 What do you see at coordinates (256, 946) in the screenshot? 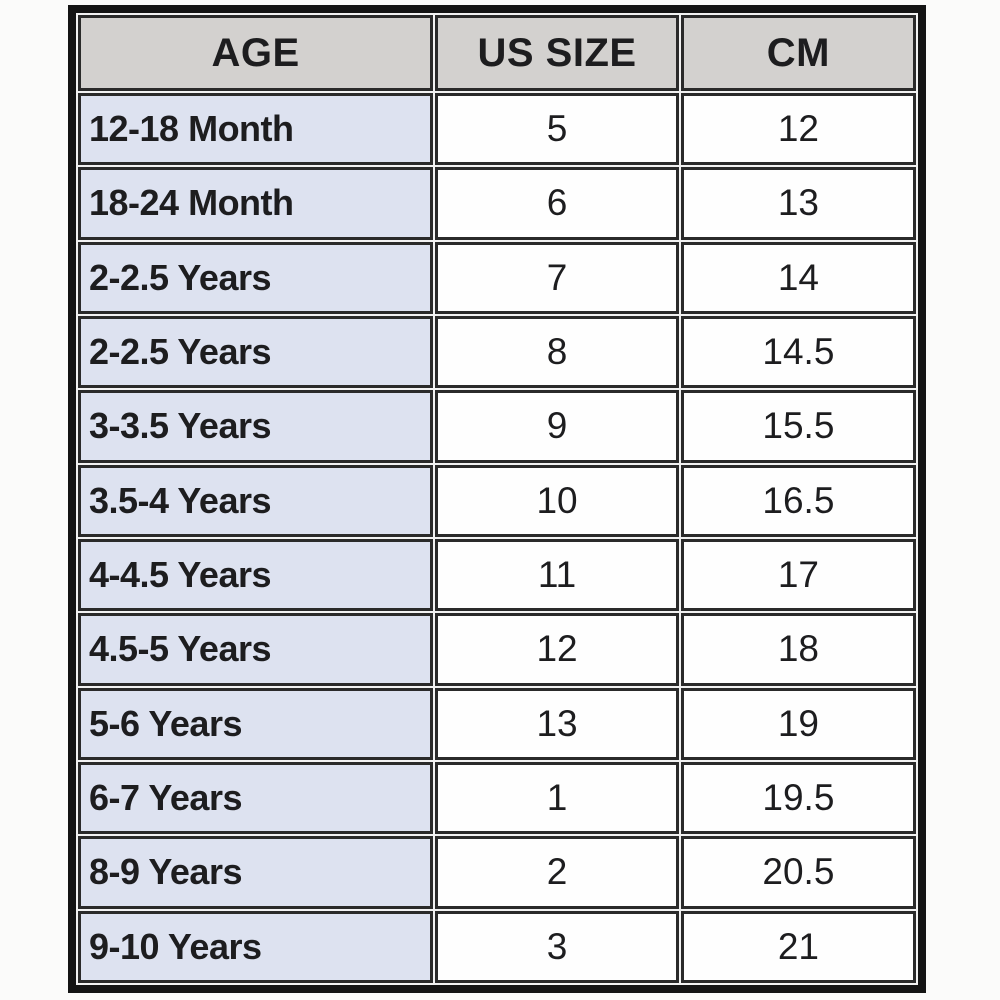
I see `age-cell: 9-10 Years` at bounding box center [256, 946].